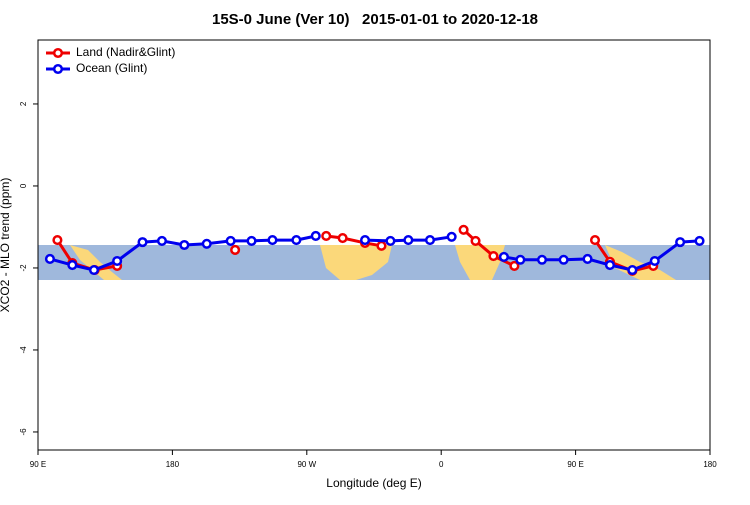 The image size is (750, 505). What do you see at coordinates (6, 245) in the screenshot?
I see `y-axis-label: XCO2 - MLO trend (ppm)` at bounding box center [6, 245].